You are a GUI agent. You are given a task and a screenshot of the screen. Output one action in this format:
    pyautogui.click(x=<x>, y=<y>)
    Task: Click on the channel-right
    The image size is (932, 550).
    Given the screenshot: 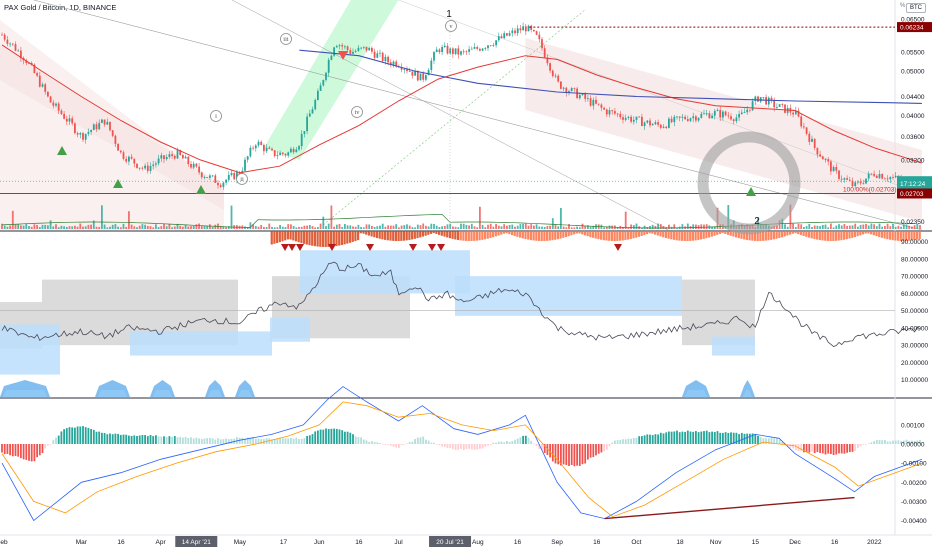 What is the action you would take?
    pyautogui.click(x=723, y=130)
    